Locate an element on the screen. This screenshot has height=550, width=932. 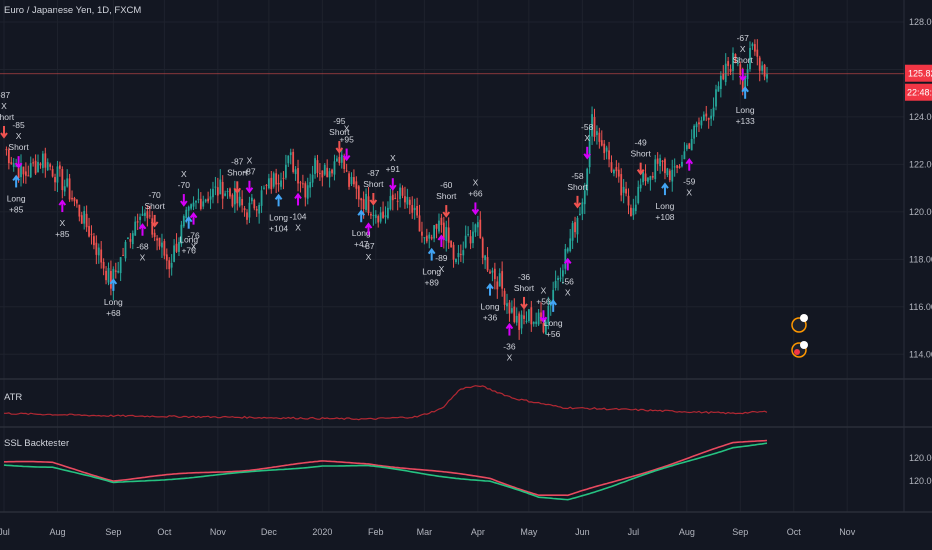
signal-long: Long+76 is located at coordinates (188, 236).